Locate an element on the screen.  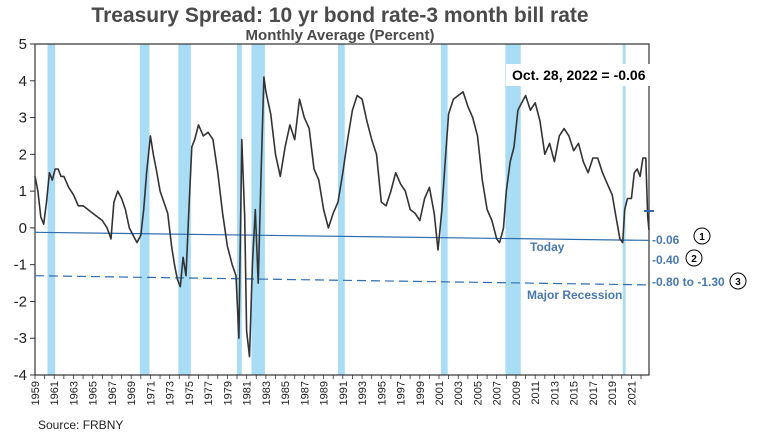
level-2-number: 2 is located at coordinates (694, 259).